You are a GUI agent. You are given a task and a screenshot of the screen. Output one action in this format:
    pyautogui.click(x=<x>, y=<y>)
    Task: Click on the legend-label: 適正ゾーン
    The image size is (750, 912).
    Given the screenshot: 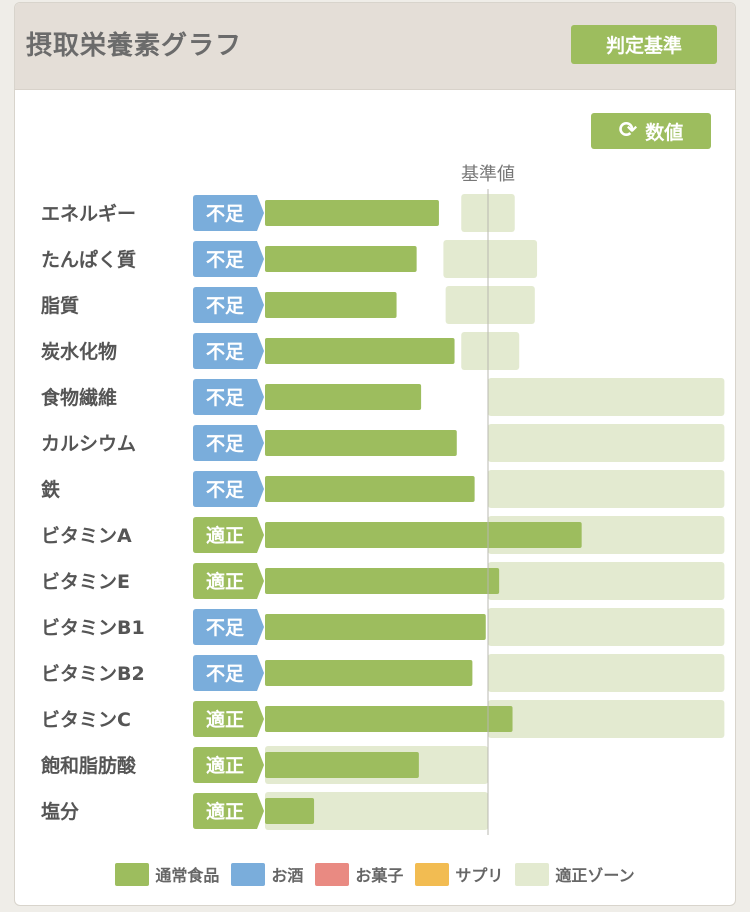 What is the action you would take?
    pyautogui.click(x=595, y=875)
    